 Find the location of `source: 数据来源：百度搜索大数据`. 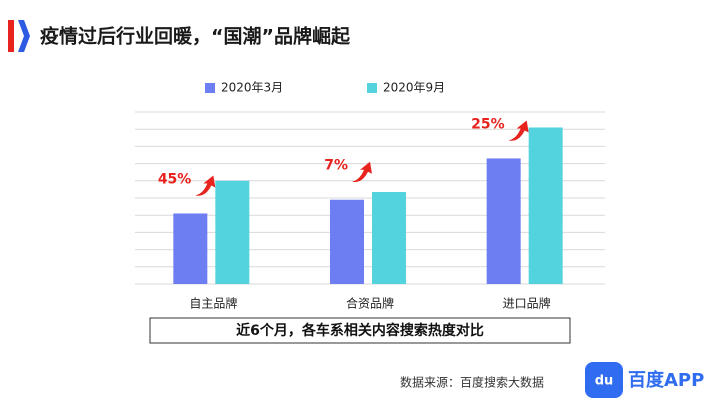

source: 数据来源：百度搜索大数据 is located at coordinates (472, 382).